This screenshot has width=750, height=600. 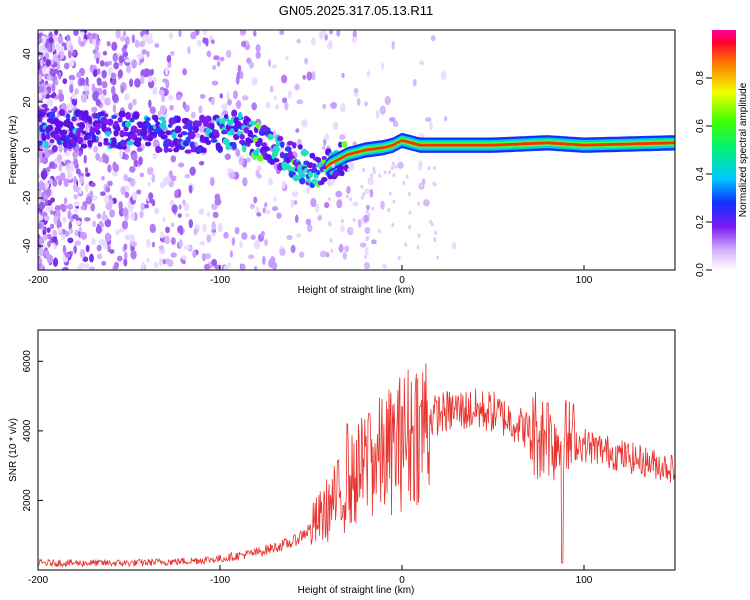 What do you see at coordinates (310, 275) in the screenshot?
I see `spectrogram-x-ticks: -200 -100 0 100` at bounding box center [310, 275].